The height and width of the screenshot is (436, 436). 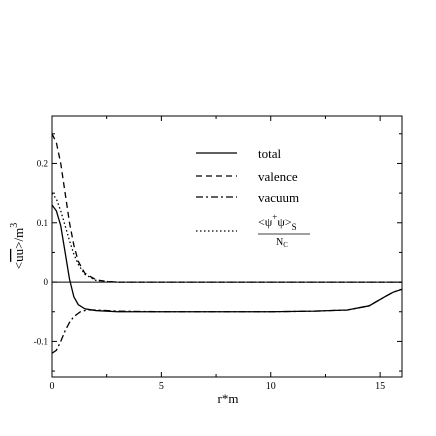 What do you see at coordinates (42, 223) in the screenshot?
I see `y-tick-label: 0.1` at bounding box center [42, 223].